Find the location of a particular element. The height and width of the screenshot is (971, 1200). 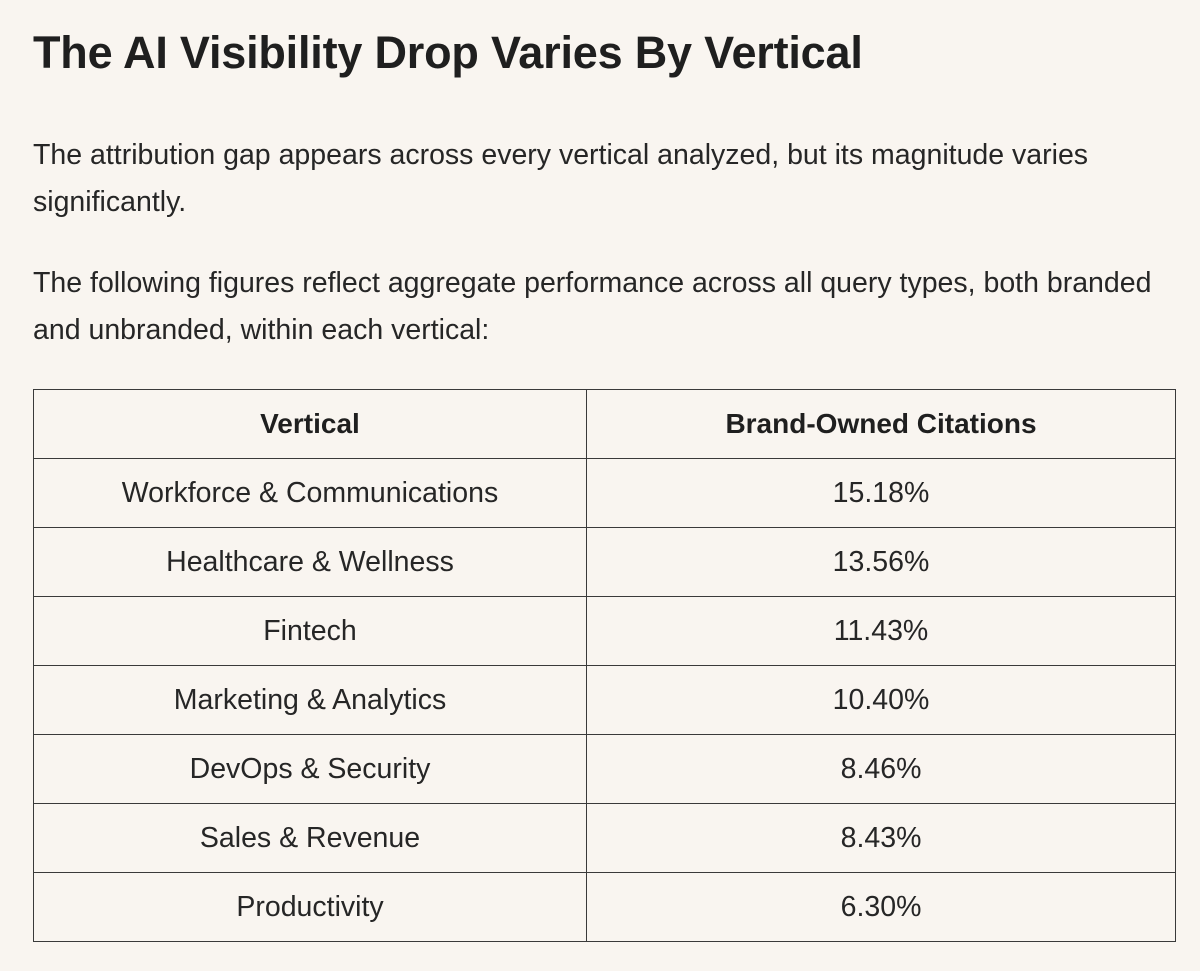

table-row: DevOps & Security 8.46% is located at coordinates (604, 769).